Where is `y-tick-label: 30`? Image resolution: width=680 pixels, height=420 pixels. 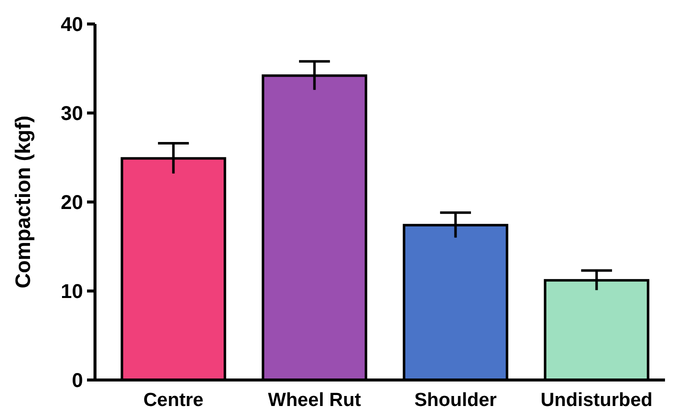
y-tick-label: 30 is located at coordinates (71, 114).